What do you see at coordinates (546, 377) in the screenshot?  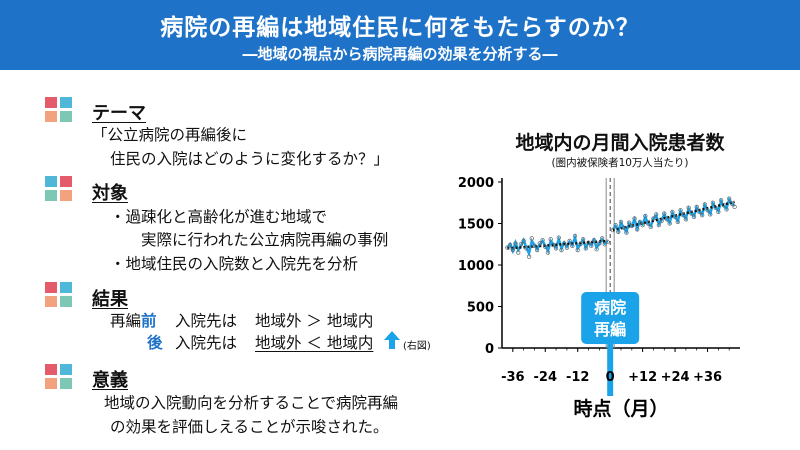 I see `x-tick-label: -24` at bounding box center [546, 377].